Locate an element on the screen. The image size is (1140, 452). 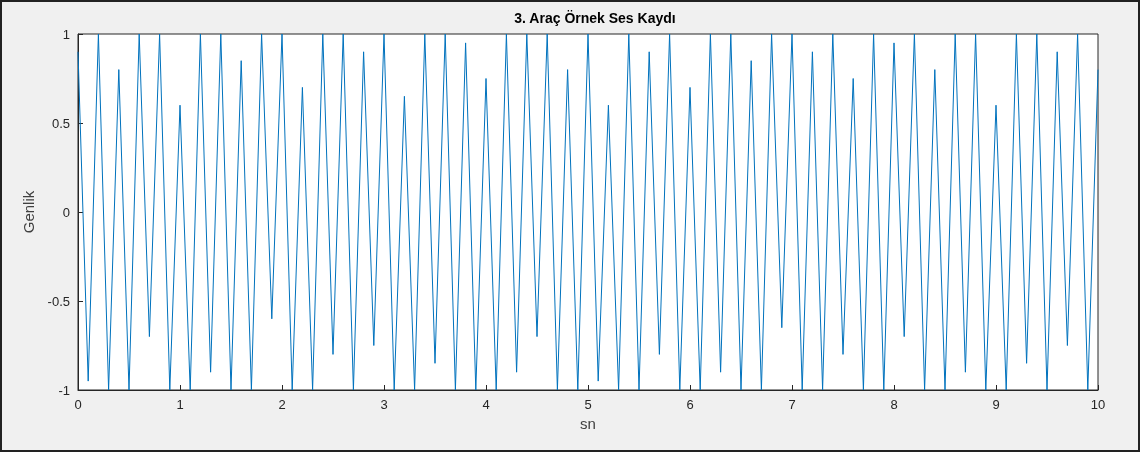
y-axis-title: Genlik is located at coordinates (28, 212).